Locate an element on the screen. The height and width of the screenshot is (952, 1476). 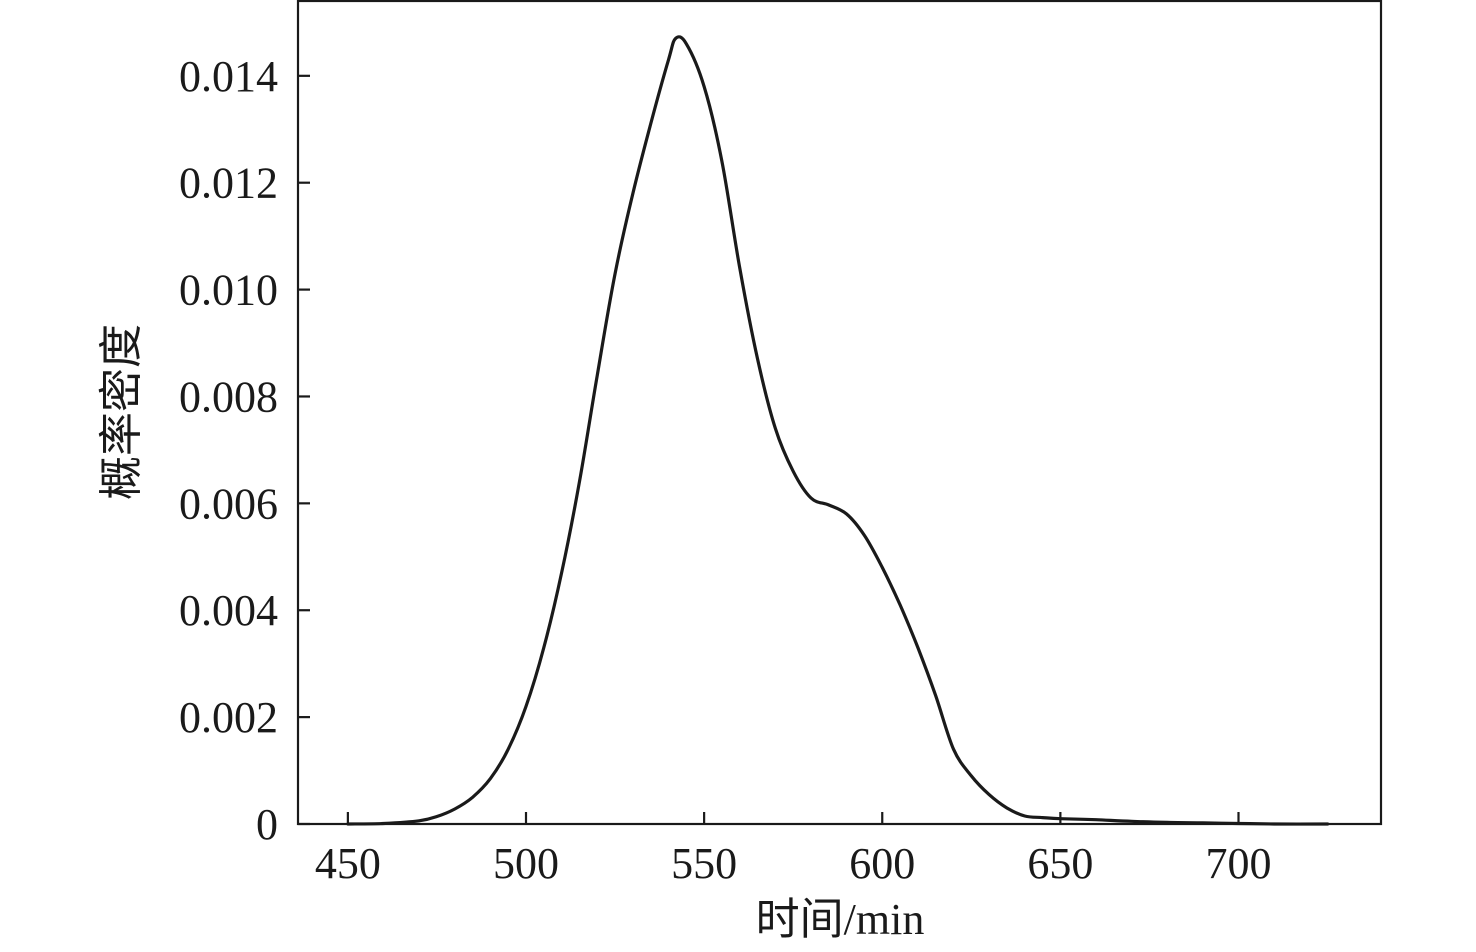
y-tick-label: 0.002 is located at coordinates (228, 717).